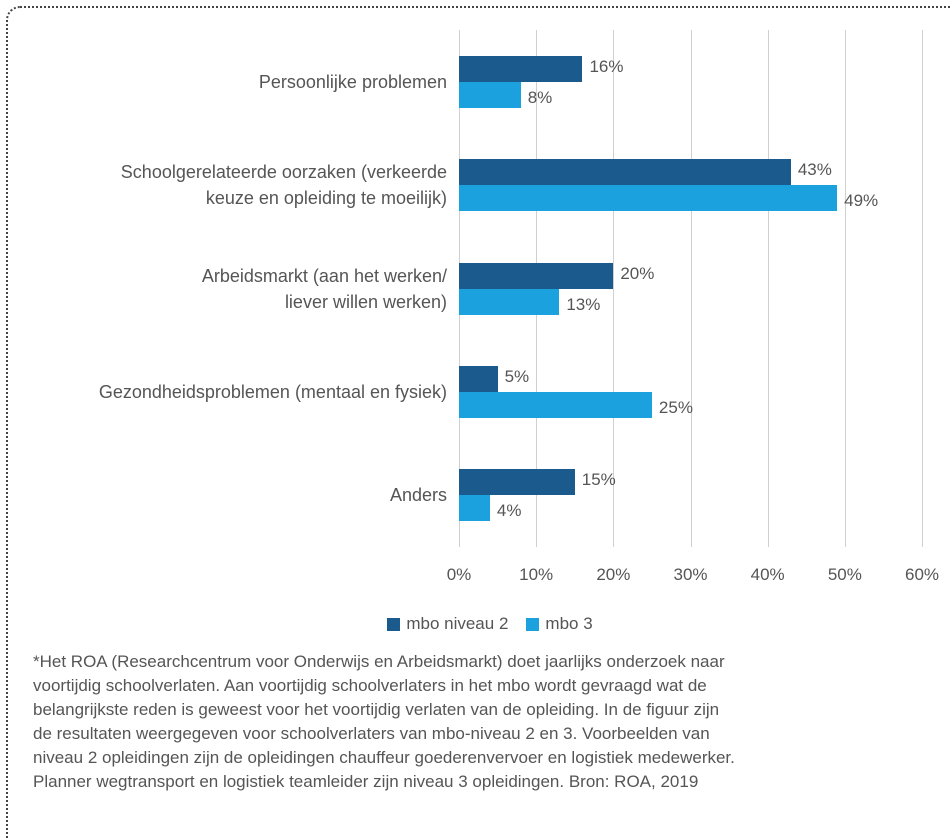 The image size is (950, 838). What do you see at coordinates (352, 81) in the screenshot?
I see `category-label: Persoonlijke problemen` at bounding box center [352, 81].